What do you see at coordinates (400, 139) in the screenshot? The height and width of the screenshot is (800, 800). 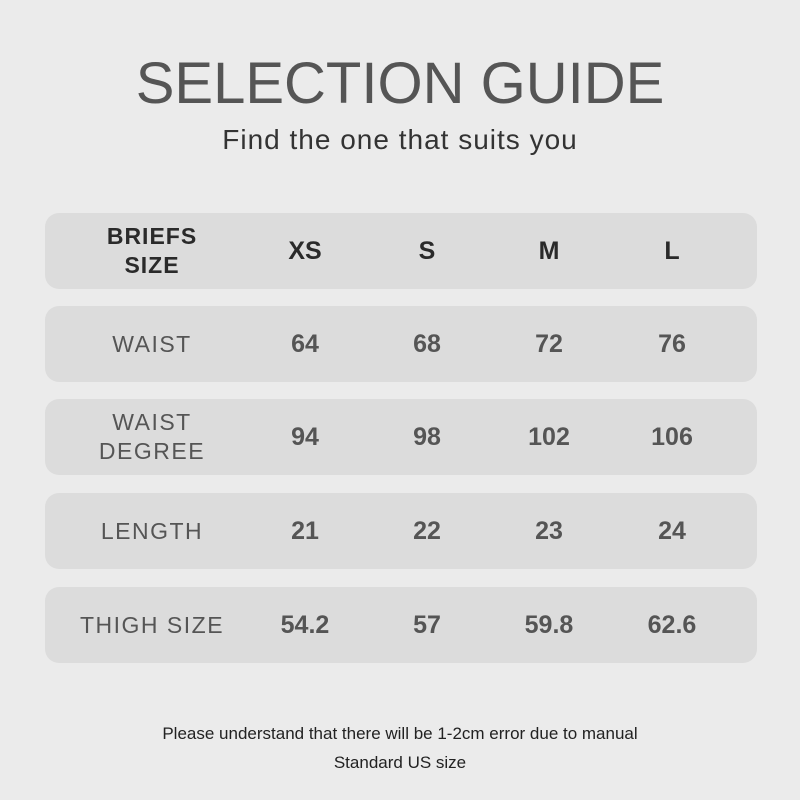 I see `page-subtitle: Find the one that suits you` at bounding box center [400, 139].